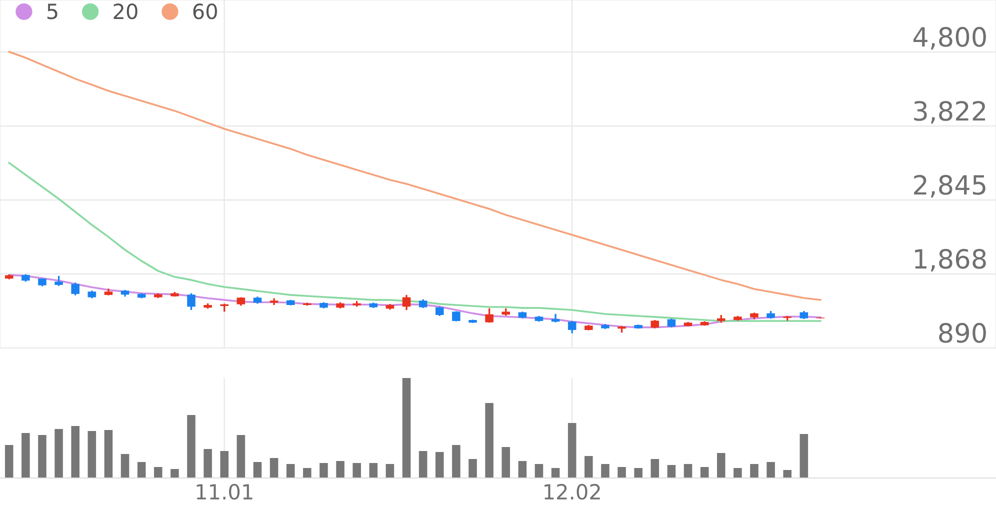 This screenshot has height=519, width=996. What do you see at coordinates (950, 112) in the screenshot?
I see `y-tick-label: 3,822` at bounding box center [950, 112].